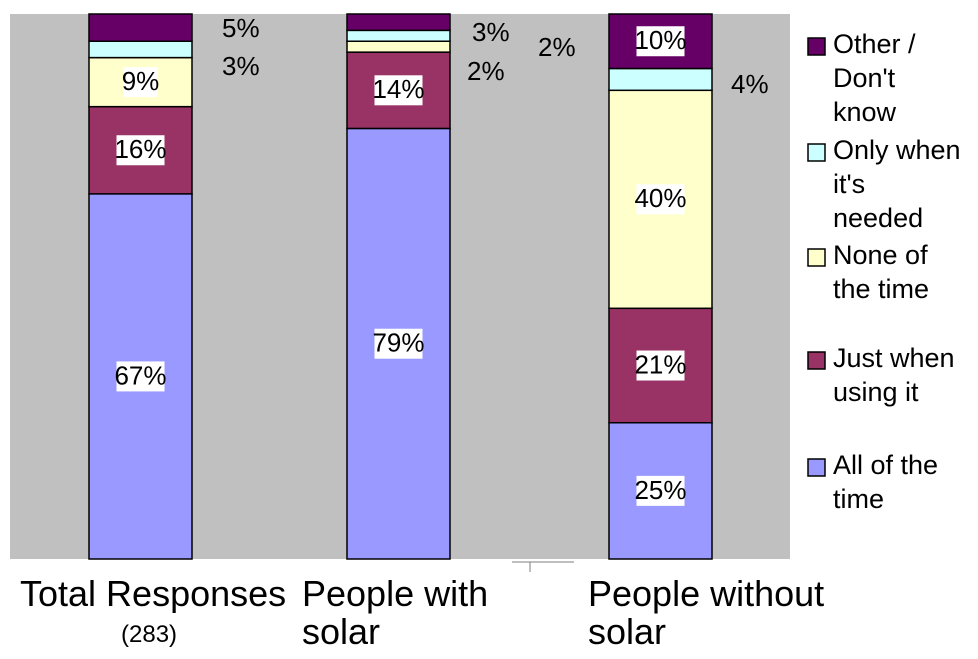 The image size is (978, 659). Describe the element at coordinates (140, 49) in the screenshot. I see `bar-segment-total-only-when-needed` at that location.